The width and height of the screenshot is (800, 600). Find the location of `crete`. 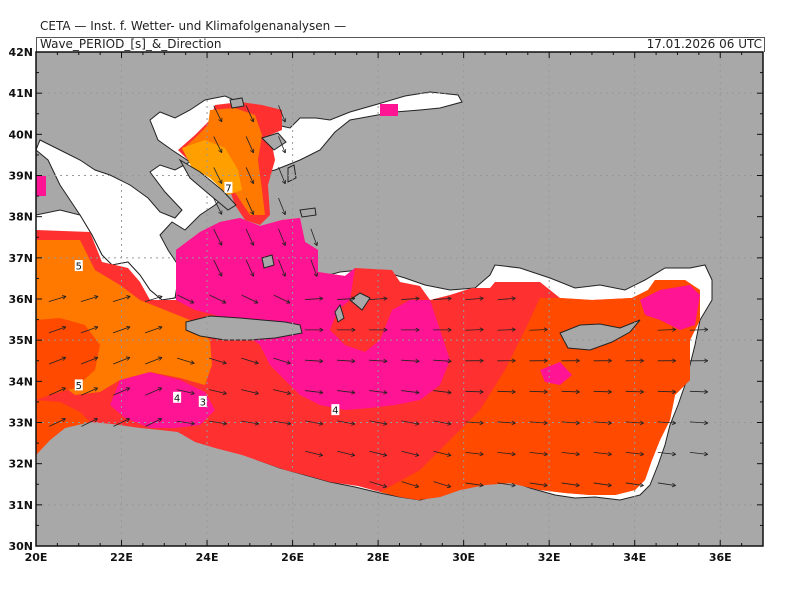

crete is located at coordinates (244, 328).